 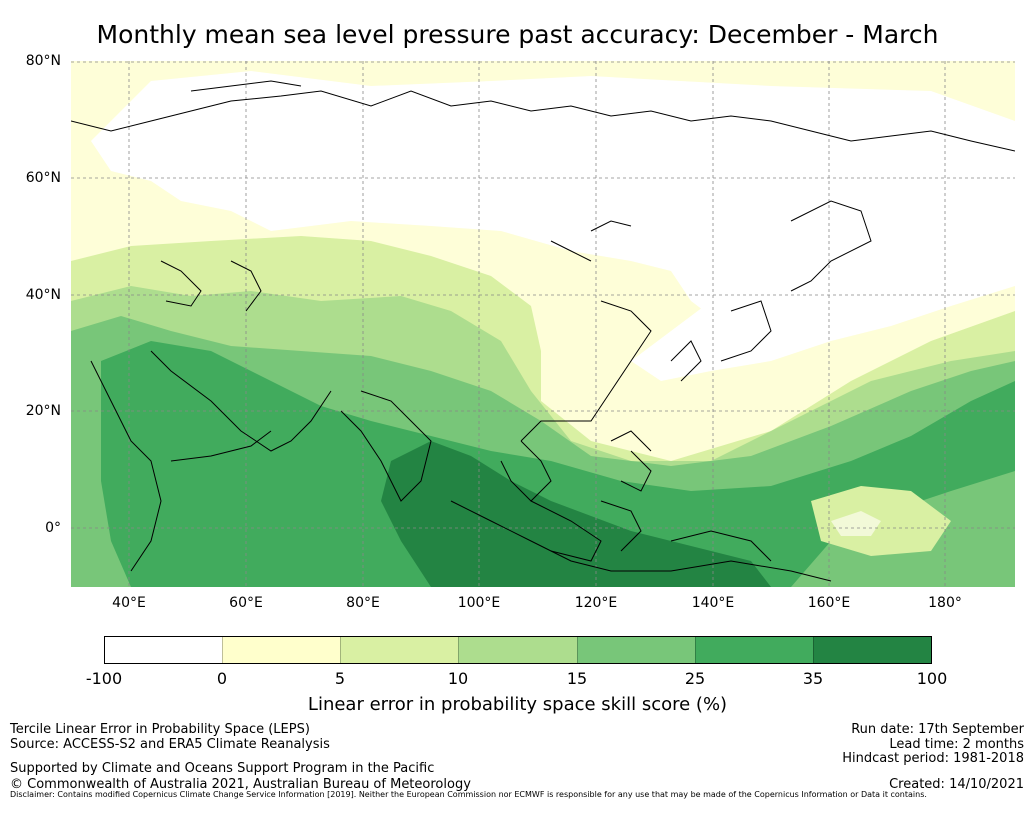 I want to click on colorbar-tick: 25, so click(x=695, y=678).